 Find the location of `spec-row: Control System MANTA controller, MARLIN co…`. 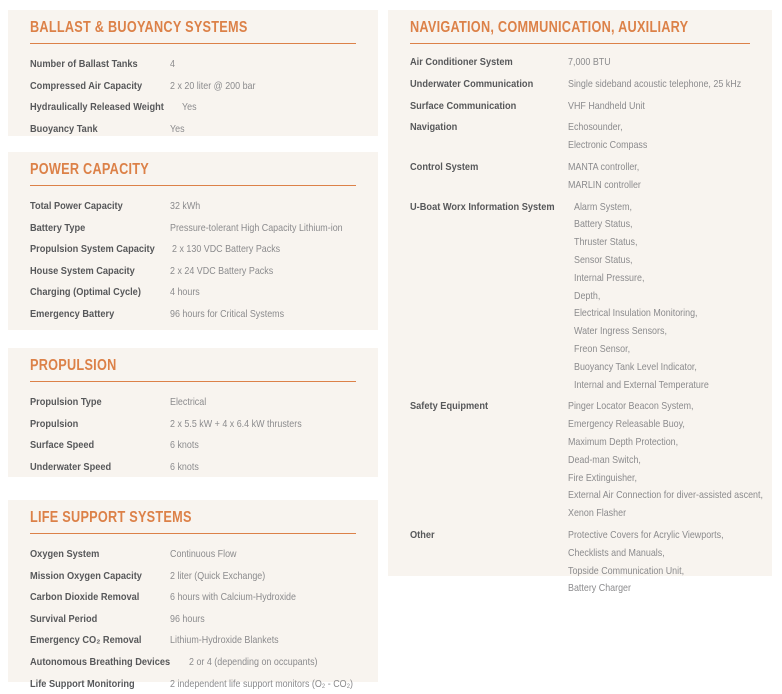

spec-row: Control System MANTA controller, MARLIN co… is located at coordinates (580, 176).